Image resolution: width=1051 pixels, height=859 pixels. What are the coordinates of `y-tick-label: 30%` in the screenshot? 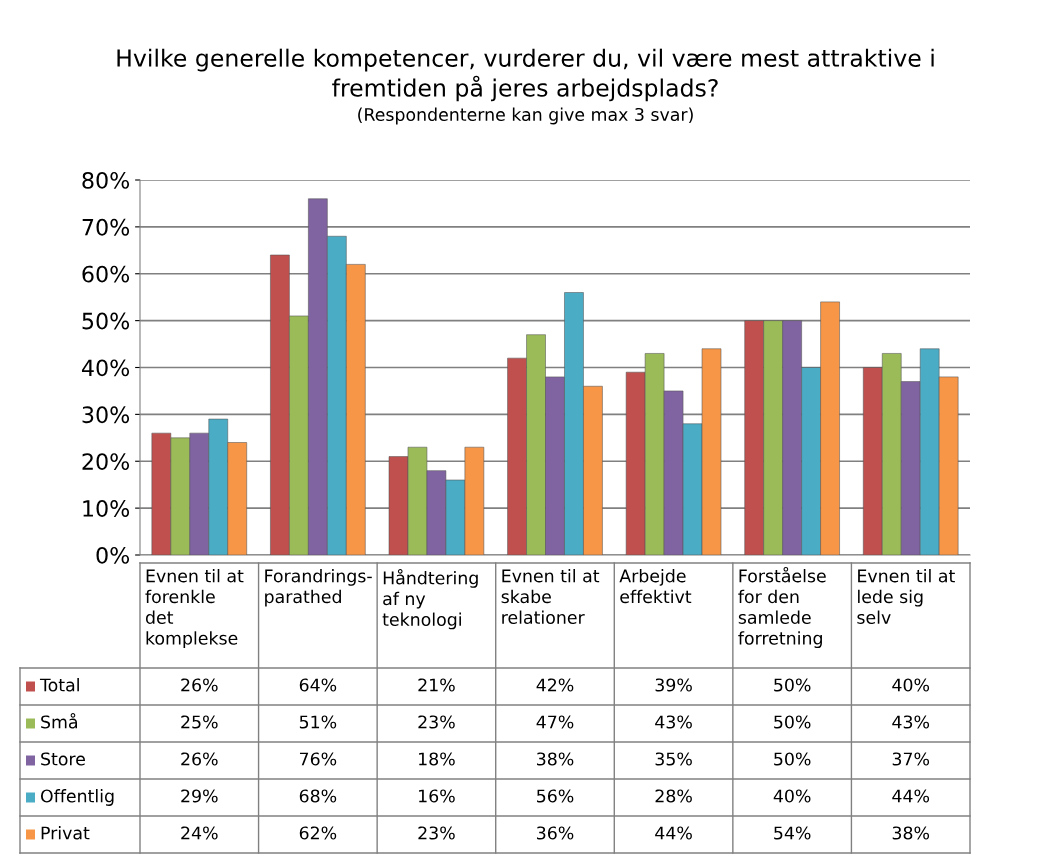 It's located at (106, 415).